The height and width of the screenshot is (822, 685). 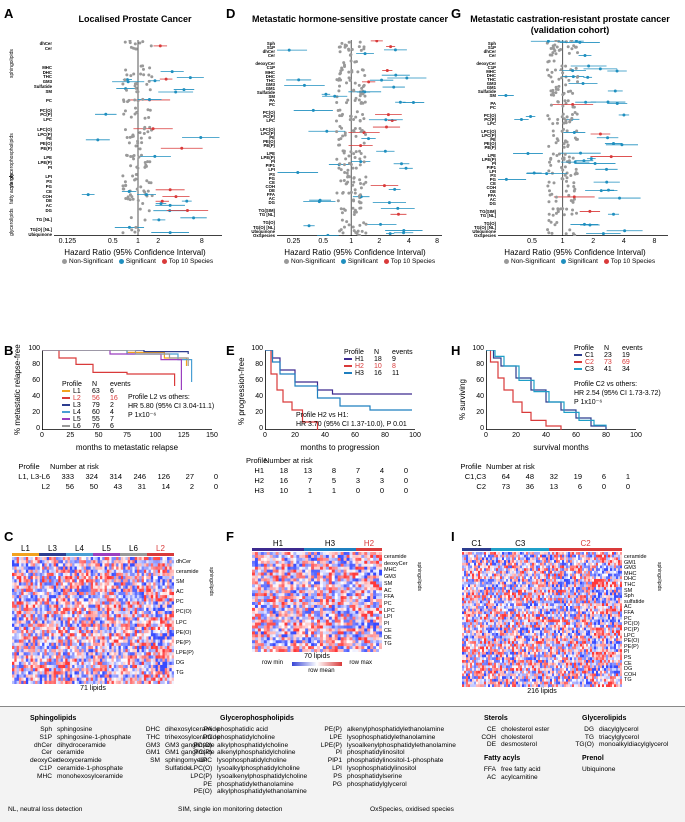 I want to click on km-curve-C2, so click(x=523, y=390).